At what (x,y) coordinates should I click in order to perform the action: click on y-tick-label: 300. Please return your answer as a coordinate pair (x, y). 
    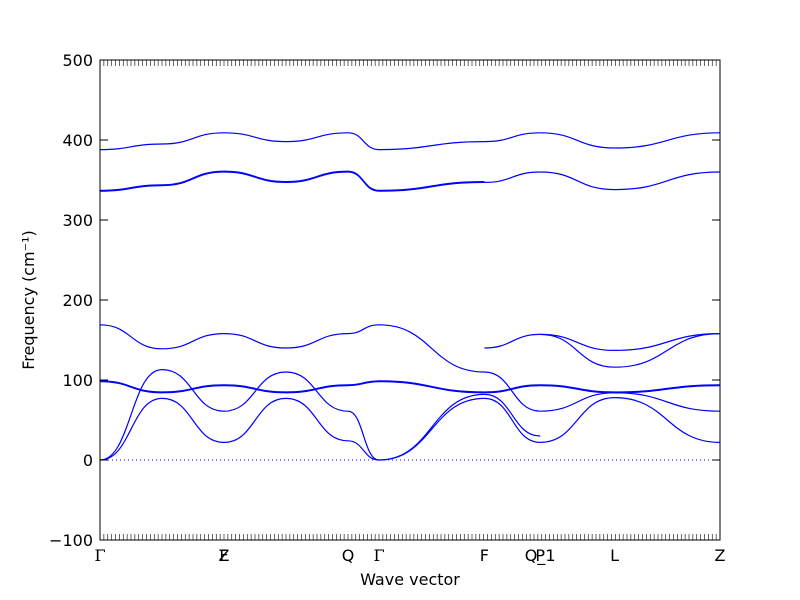
    Looking at the image, I should click on (77, 220).